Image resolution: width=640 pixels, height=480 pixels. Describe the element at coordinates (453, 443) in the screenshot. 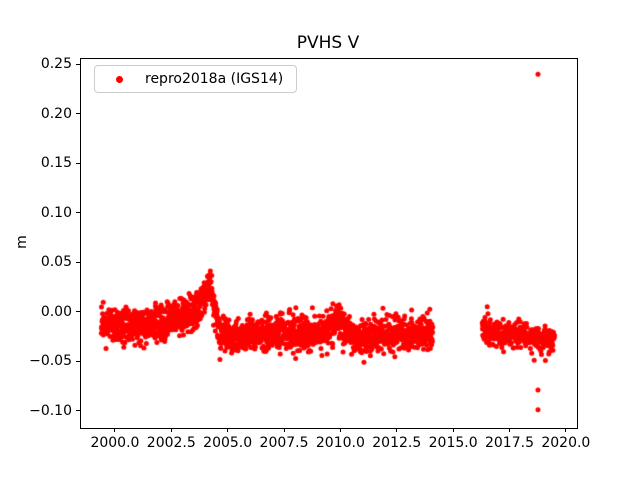

I see `x-tick-label: 2015.0` at that location.